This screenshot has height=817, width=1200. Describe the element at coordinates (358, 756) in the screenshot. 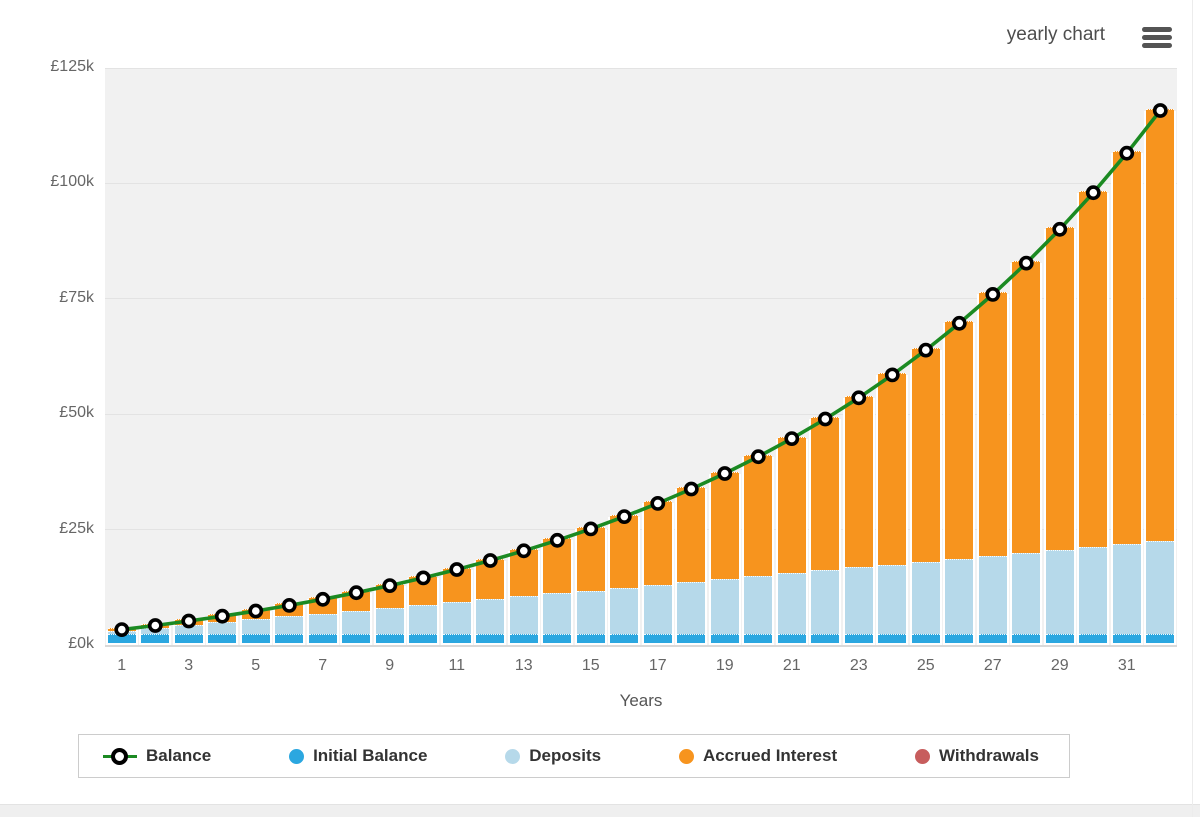

I see `legend-item-initial-balance: Initial Balance` at that location.